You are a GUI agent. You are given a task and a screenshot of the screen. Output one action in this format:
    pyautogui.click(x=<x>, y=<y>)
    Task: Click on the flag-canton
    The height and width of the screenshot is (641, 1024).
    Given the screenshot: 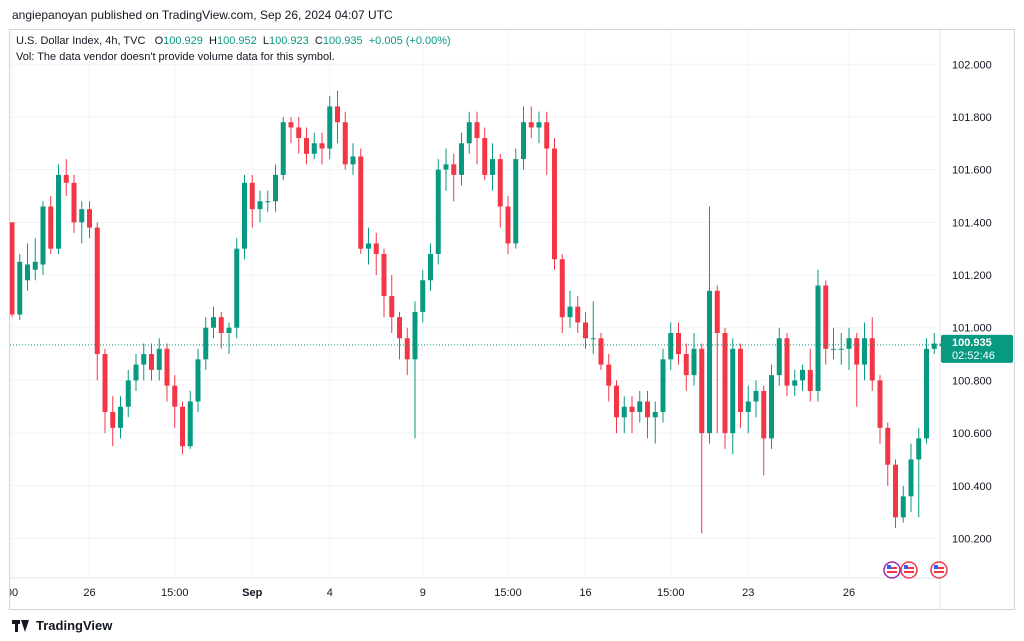 What is the action you would take?
    pyautogui.click(x=936, y=567)
    